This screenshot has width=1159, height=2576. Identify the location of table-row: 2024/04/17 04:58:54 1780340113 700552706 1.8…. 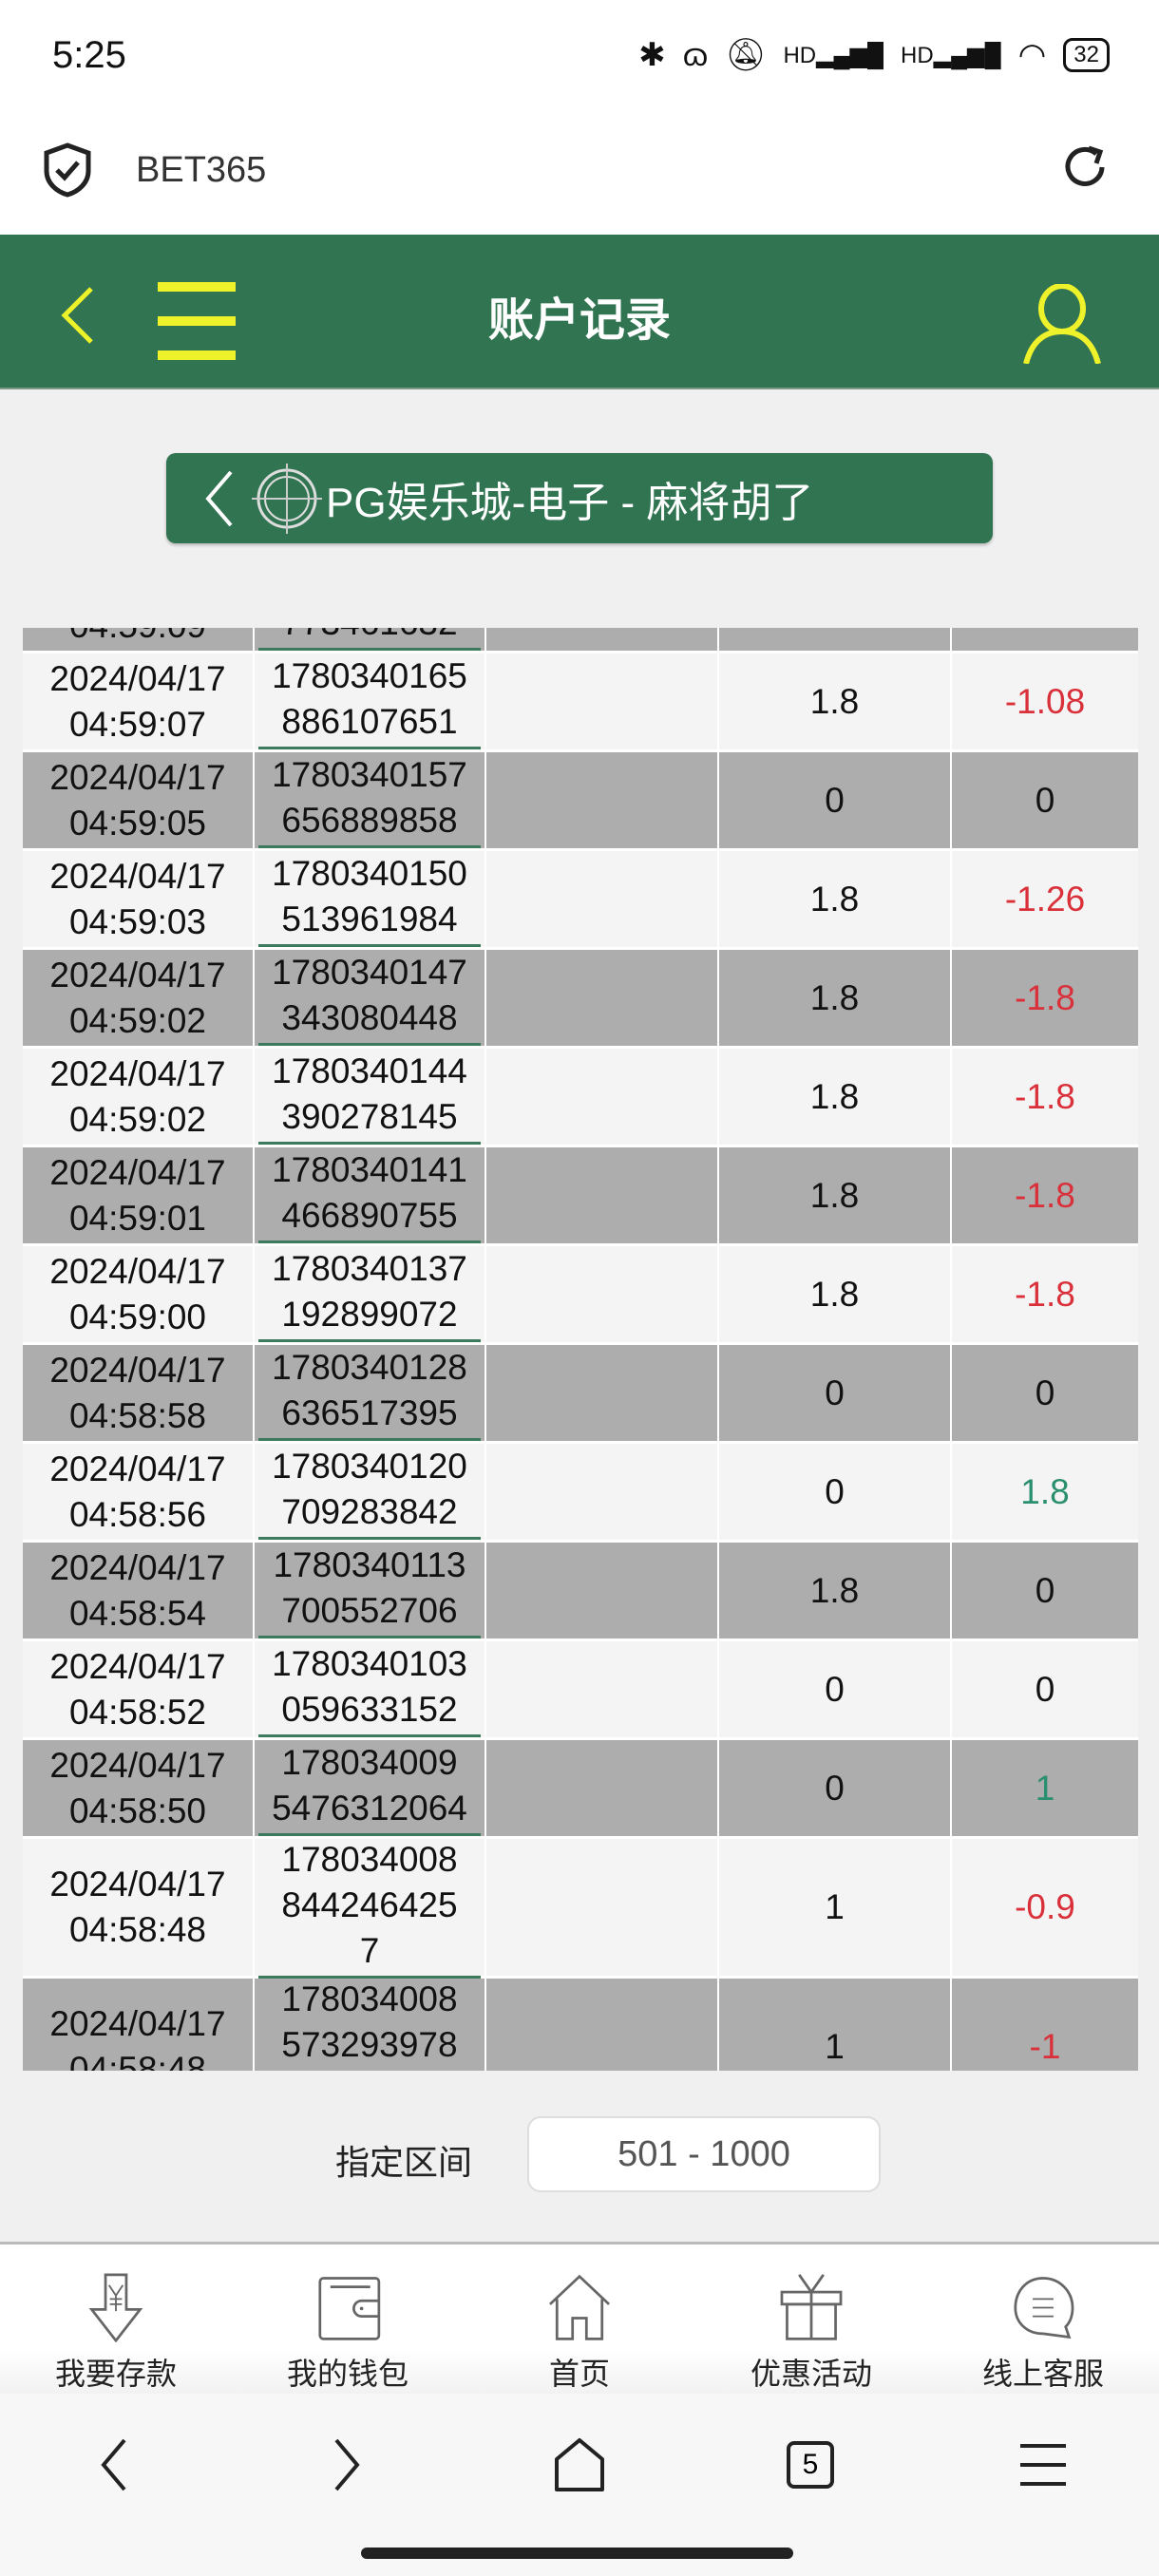
(580, 1592).